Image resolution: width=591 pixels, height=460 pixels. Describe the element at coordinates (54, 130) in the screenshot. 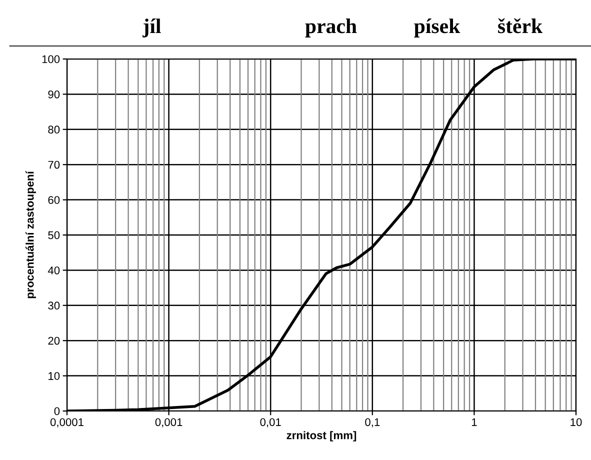

I see `y-tick-label: 80` at that location.